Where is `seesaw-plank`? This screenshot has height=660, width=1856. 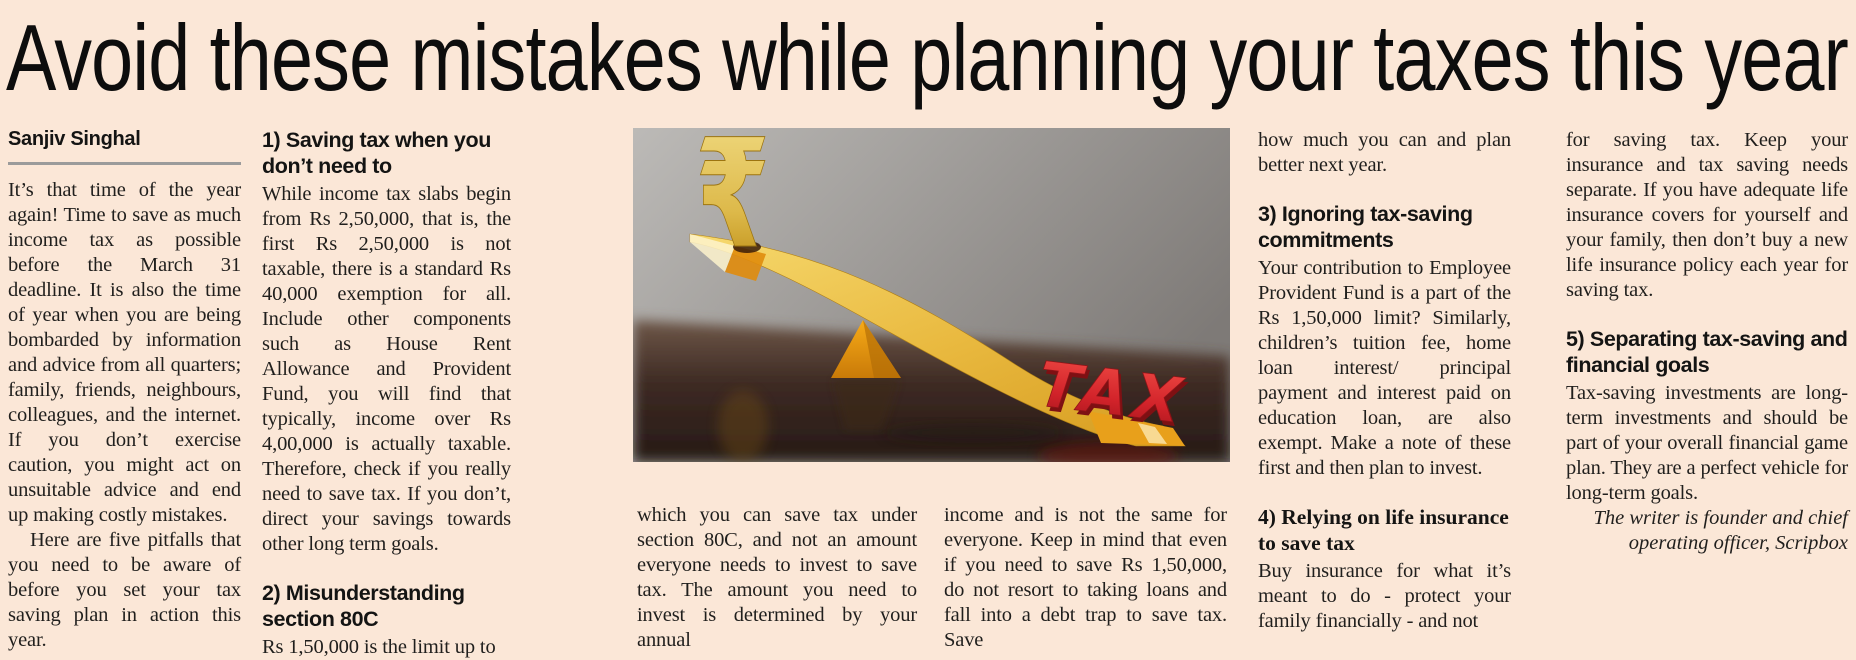
seesaw-plank is located at coordinates (937, 340).